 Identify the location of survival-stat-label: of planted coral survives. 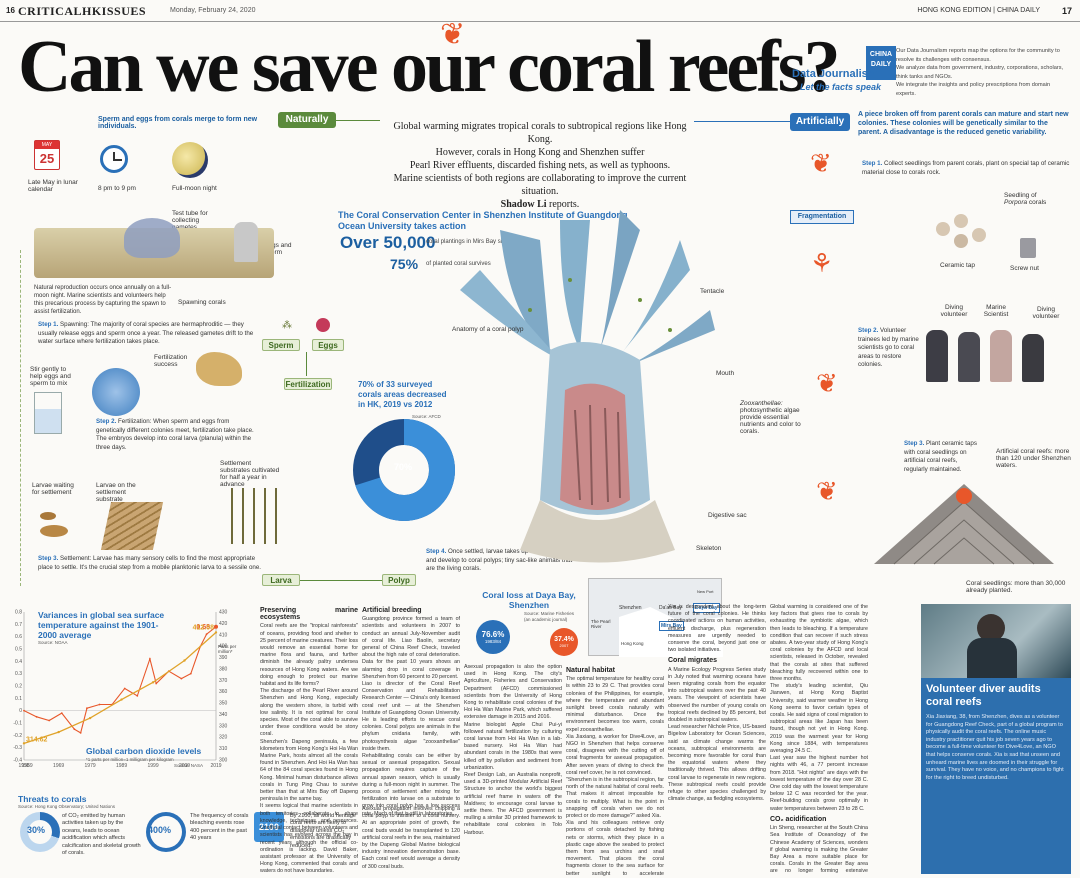
(458, 264).